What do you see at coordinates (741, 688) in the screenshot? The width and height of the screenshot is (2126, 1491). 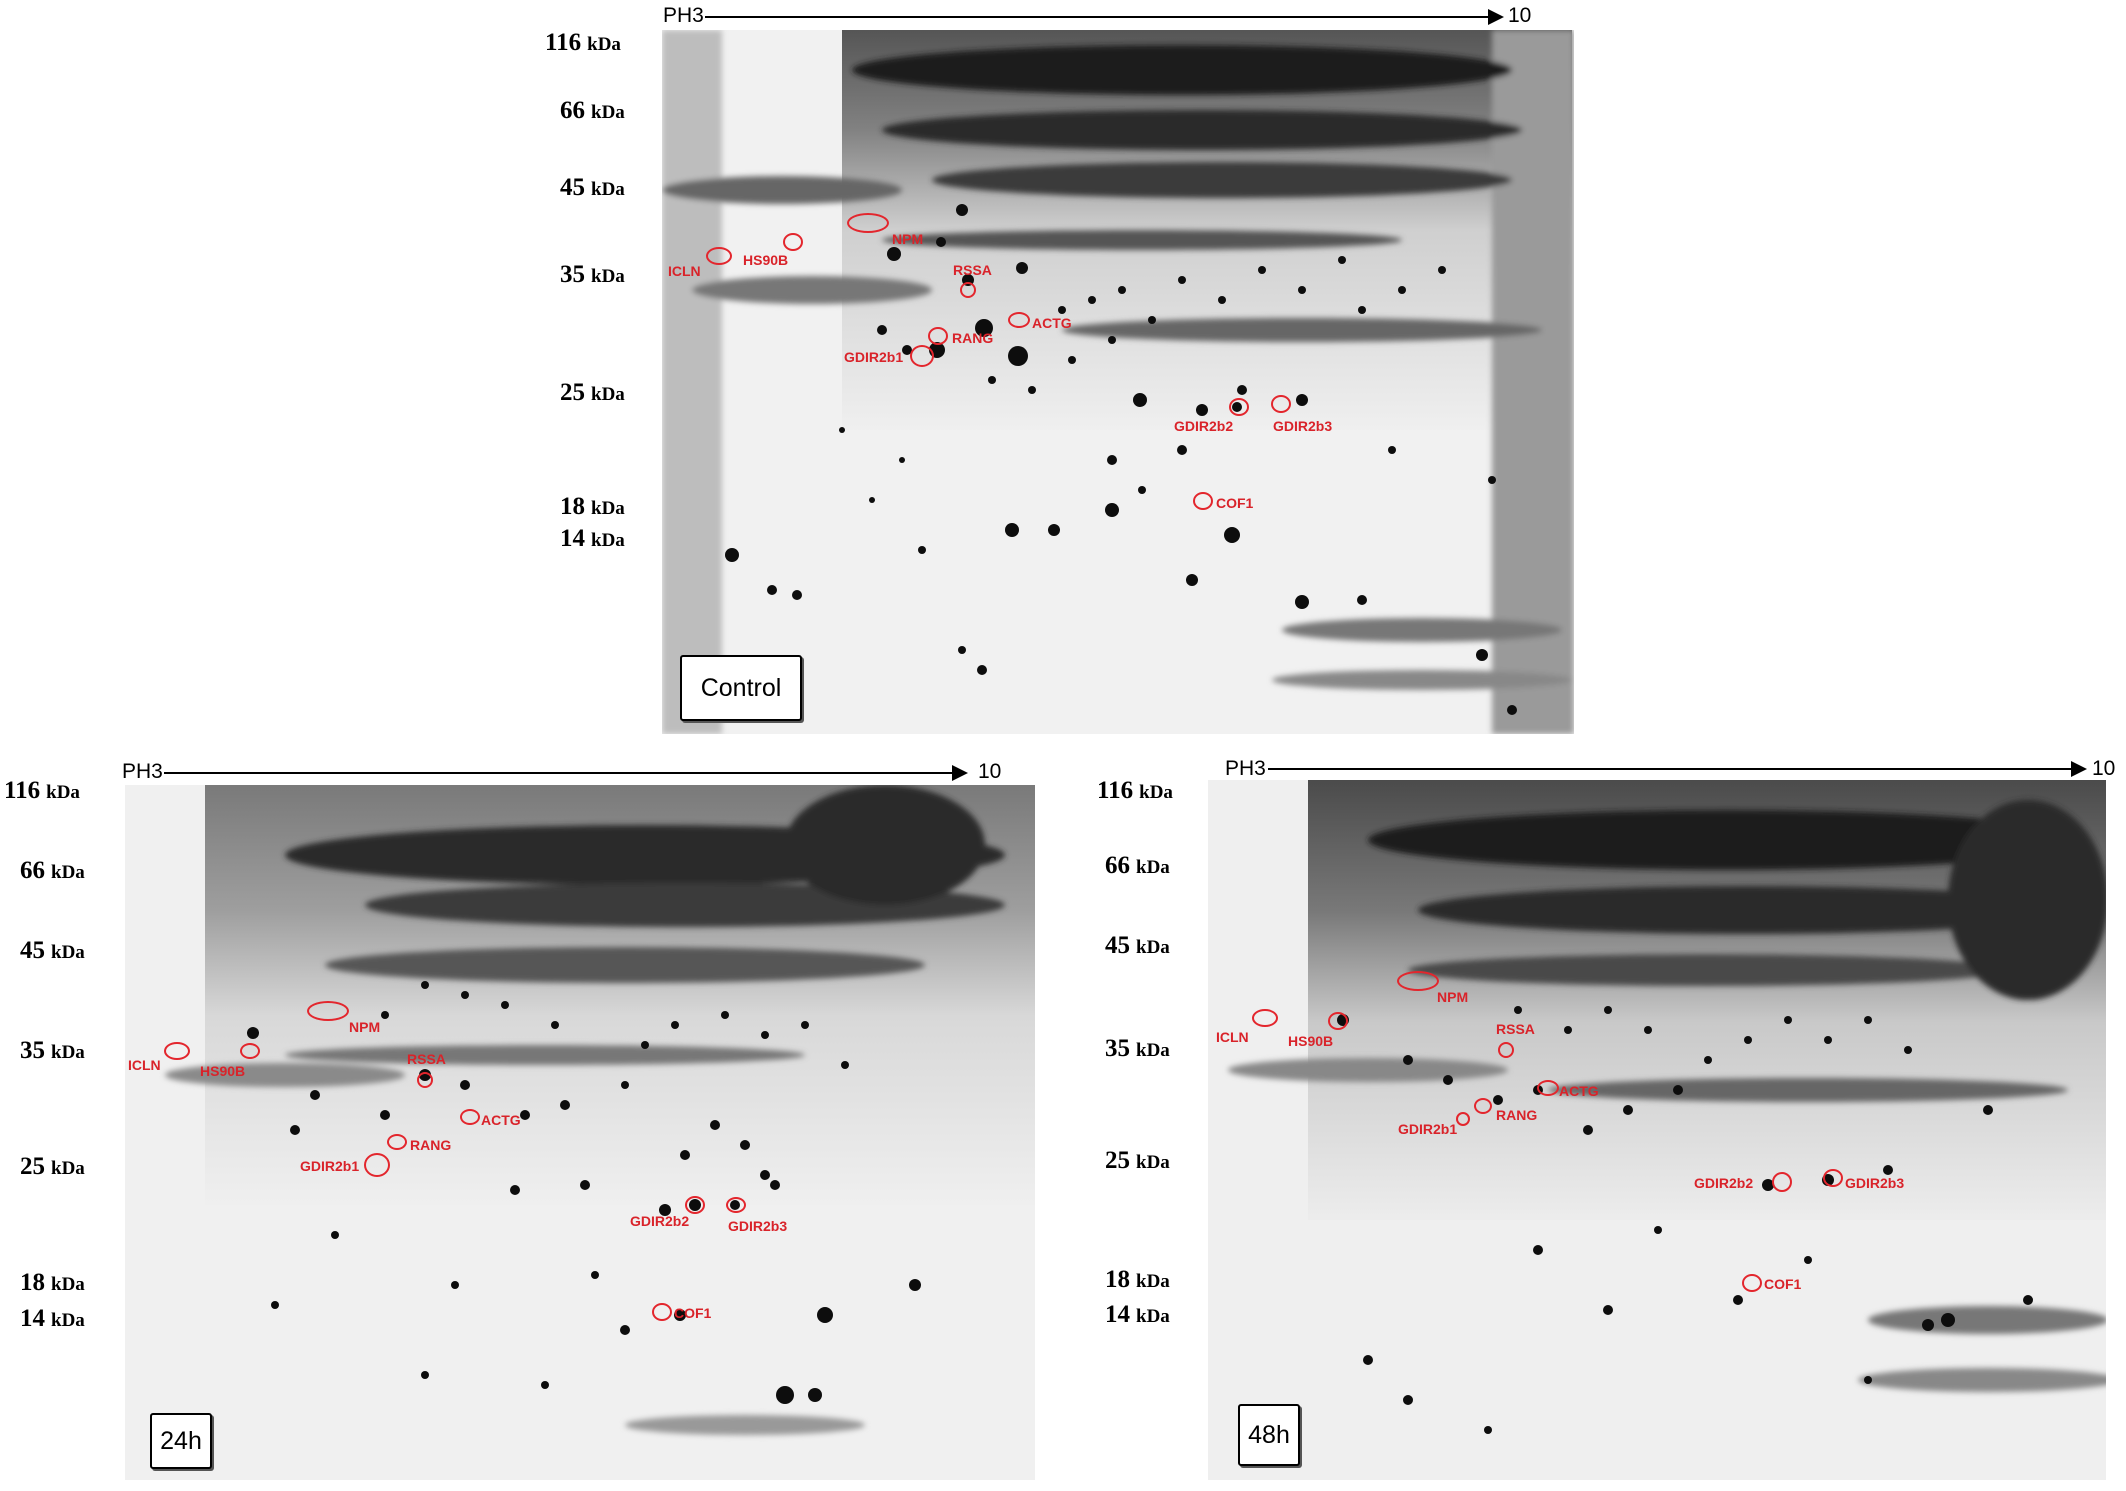 I see `condition-label-control: Control` at bounding box center [741, 688].